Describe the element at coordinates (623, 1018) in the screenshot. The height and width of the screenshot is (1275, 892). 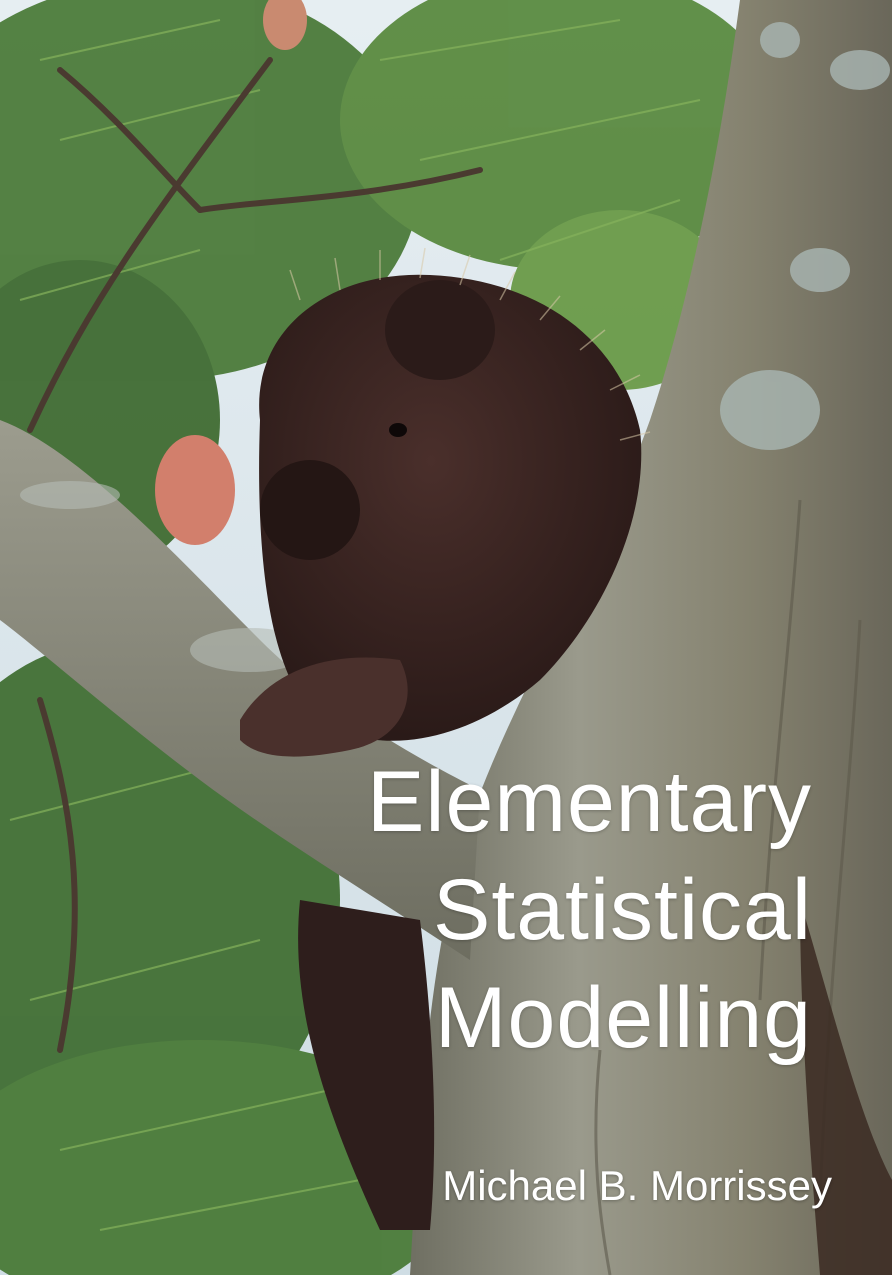
I see `title-line-3: Modelling` at that location.